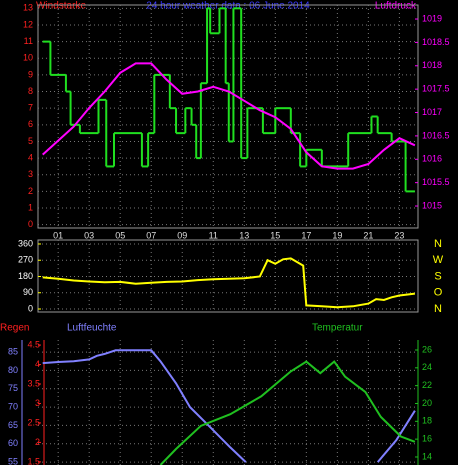  Describe the element at coordinates (30, 74) in the screenshot. I see `y-tick-label: 9` at that location.